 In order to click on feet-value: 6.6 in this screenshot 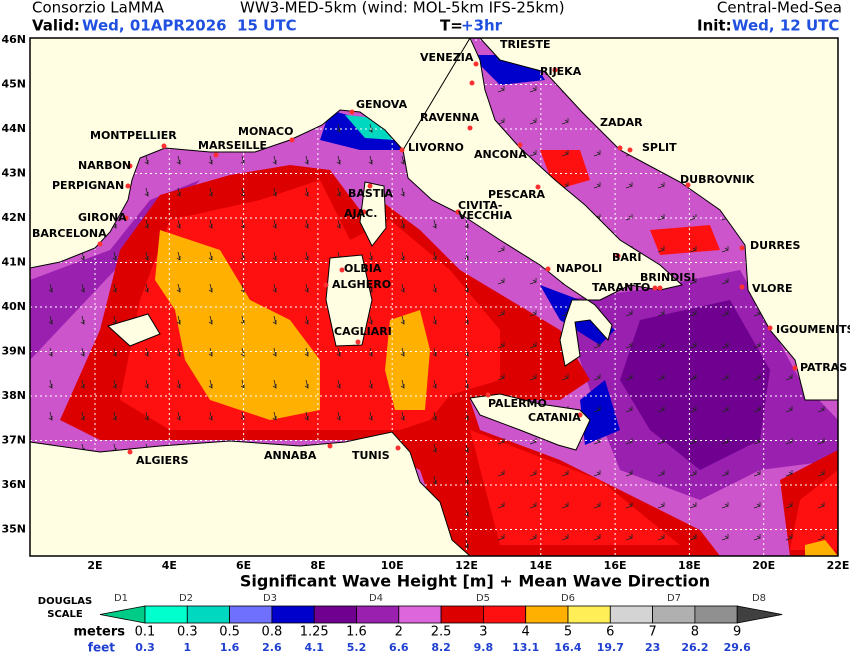, I will do `click(399, 647)`.